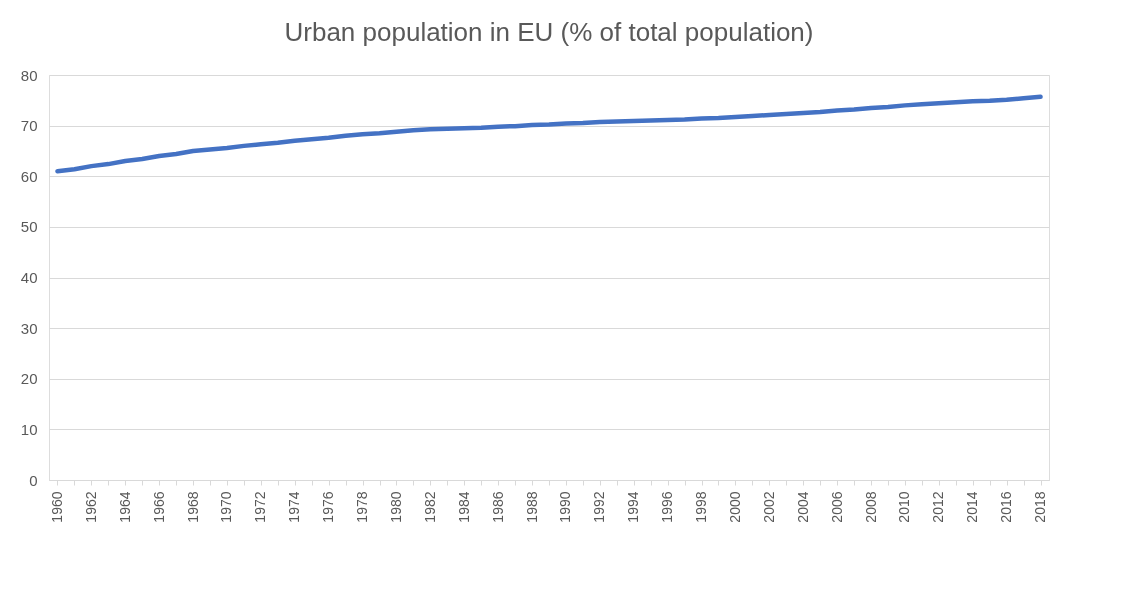 Image resolution: width=1127 pixels, height=594 pixels. I want to click on x-tick-label: 1972, so click(260, 507).